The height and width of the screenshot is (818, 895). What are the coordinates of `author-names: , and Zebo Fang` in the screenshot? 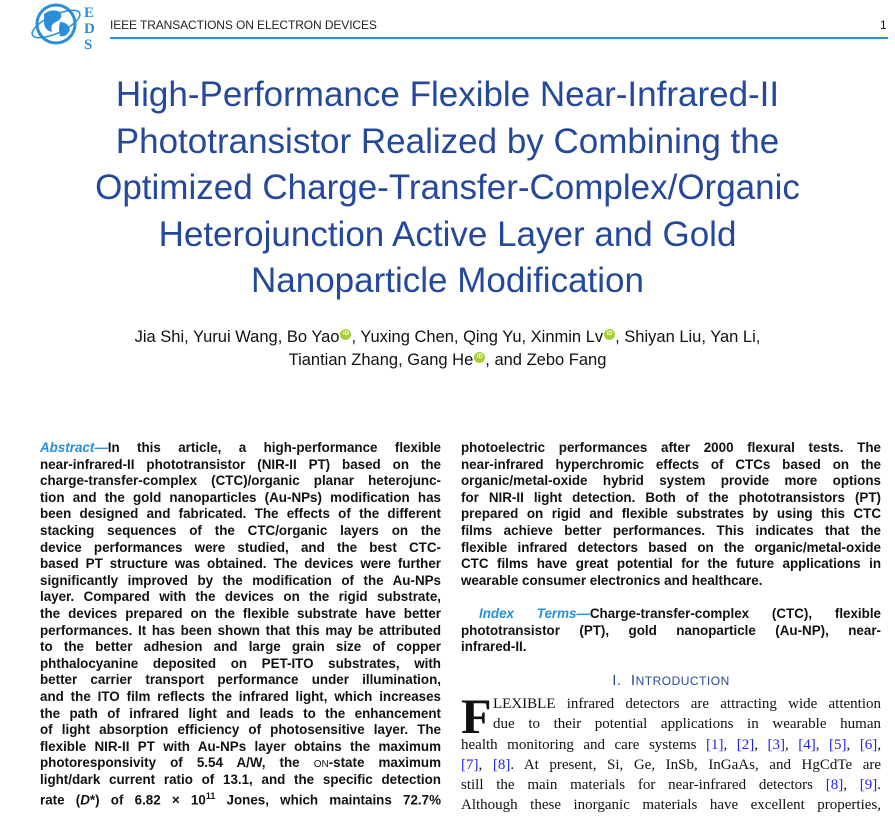 It's located at (546, 360).